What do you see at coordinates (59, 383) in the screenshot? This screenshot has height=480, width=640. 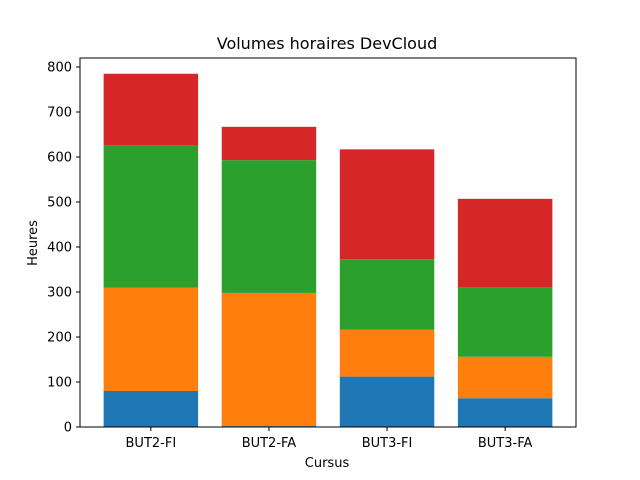 I see `y-tick-label: 100` at bounding box center [59, 383].